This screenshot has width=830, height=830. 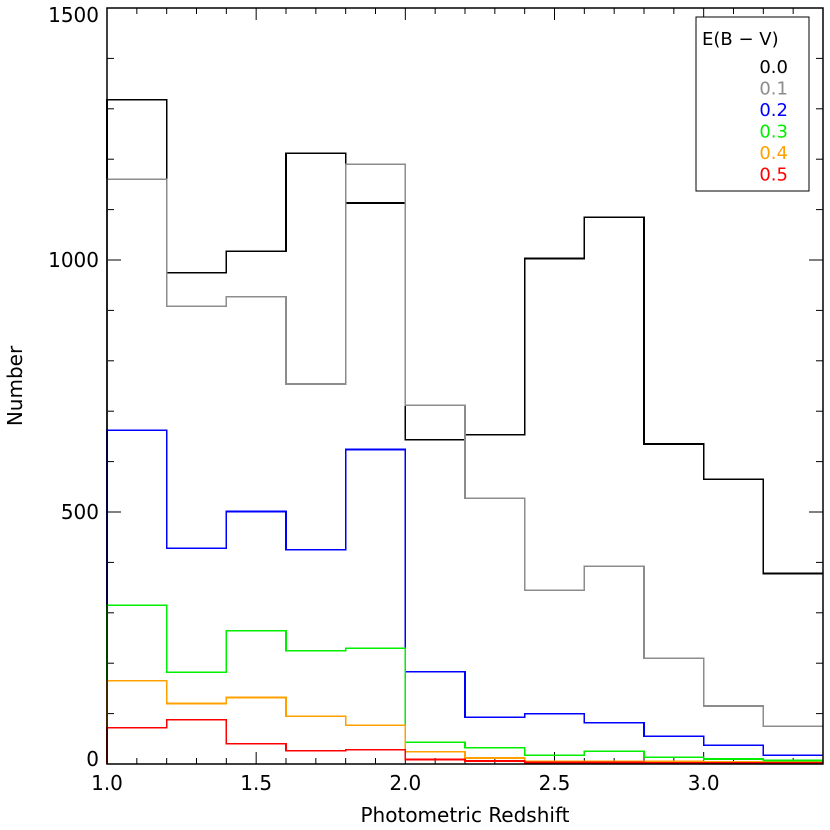 What do you see at coordinates (773, 153) in the screenshot?
I see `legend-entry-label: 0.4` at bounding box center [773, 153].